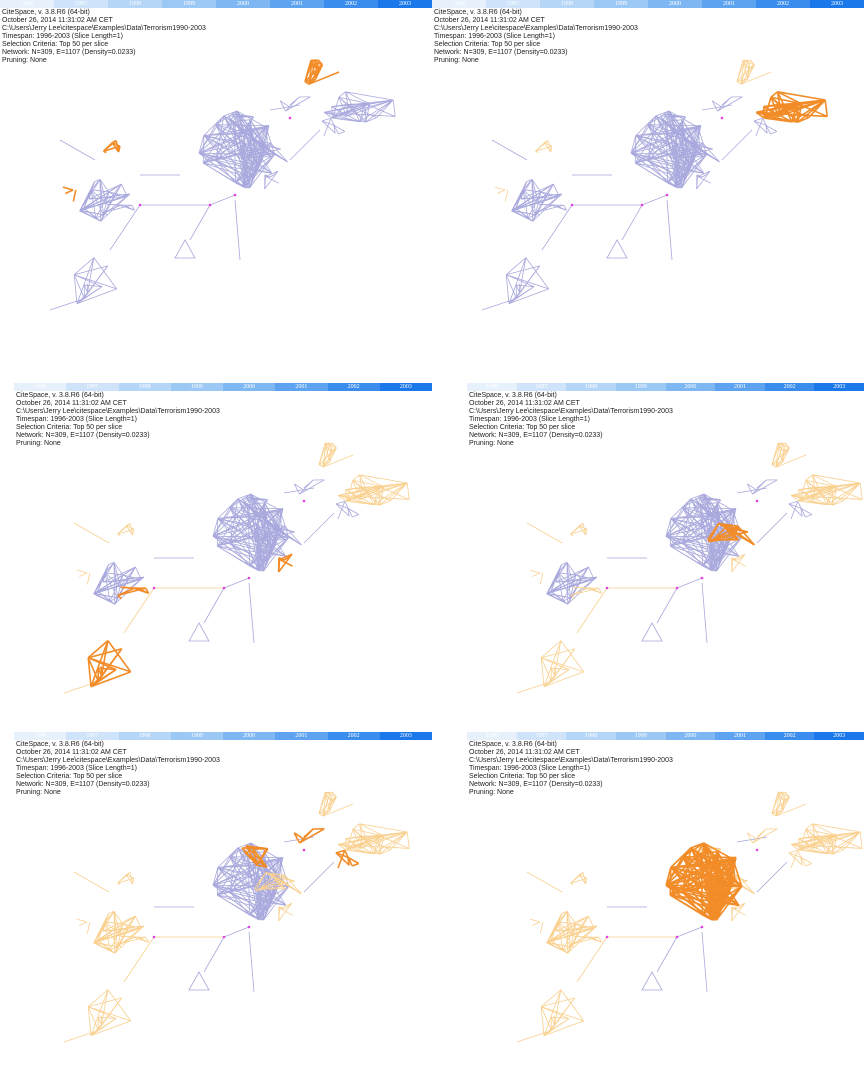 Image resolution: width=864 pixels, height=1082 pixels. I want to click on cluster-B, so click(373, 490).